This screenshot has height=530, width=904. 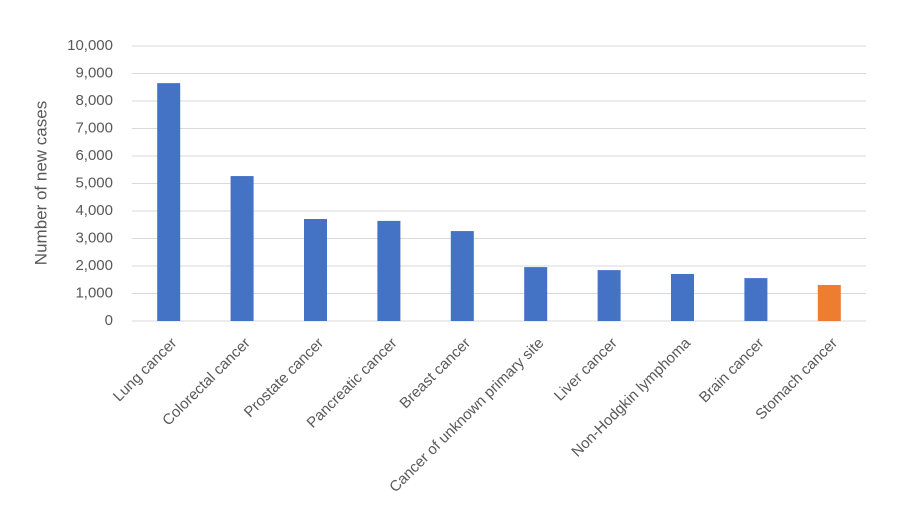 What do you see at coordinates (40, 183) in the screenshot?
I see `y-axis-label: Number of new cases` at bounding box center [40, 183].